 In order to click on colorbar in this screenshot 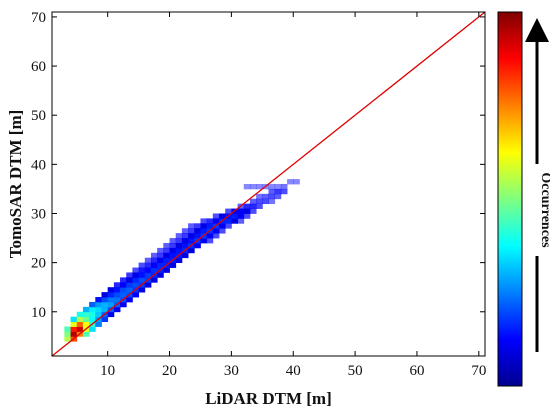, I will do `click(510, 199)`.